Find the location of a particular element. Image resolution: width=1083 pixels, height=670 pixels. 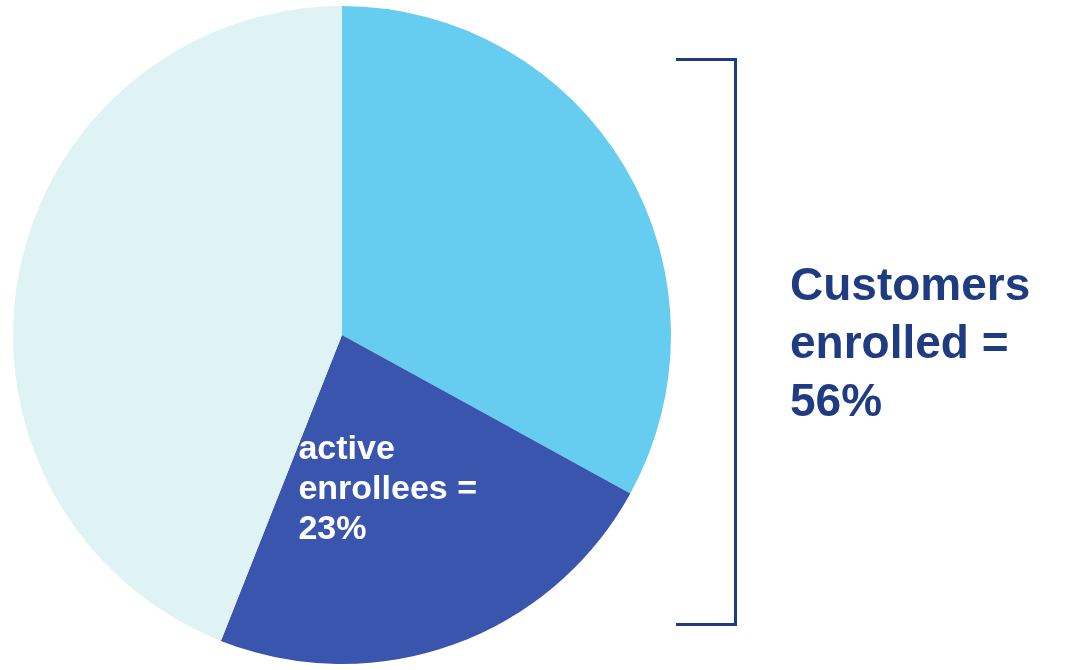

text: Customers enrolled = 56% is located at coordinates (911, 342).